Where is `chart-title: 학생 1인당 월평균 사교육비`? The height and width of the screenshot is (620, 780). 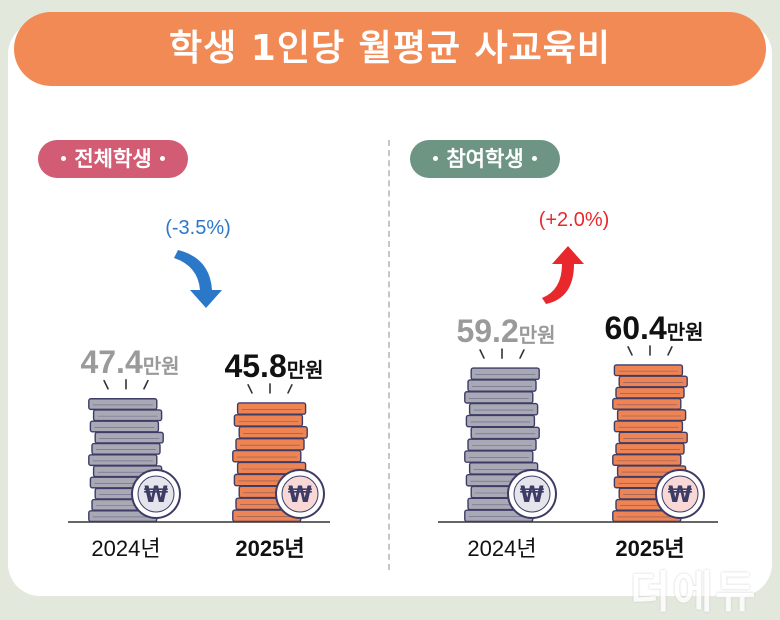 chart-title: 학생 1인당 월평균 사교육비 is located at coordinates (390, 48).